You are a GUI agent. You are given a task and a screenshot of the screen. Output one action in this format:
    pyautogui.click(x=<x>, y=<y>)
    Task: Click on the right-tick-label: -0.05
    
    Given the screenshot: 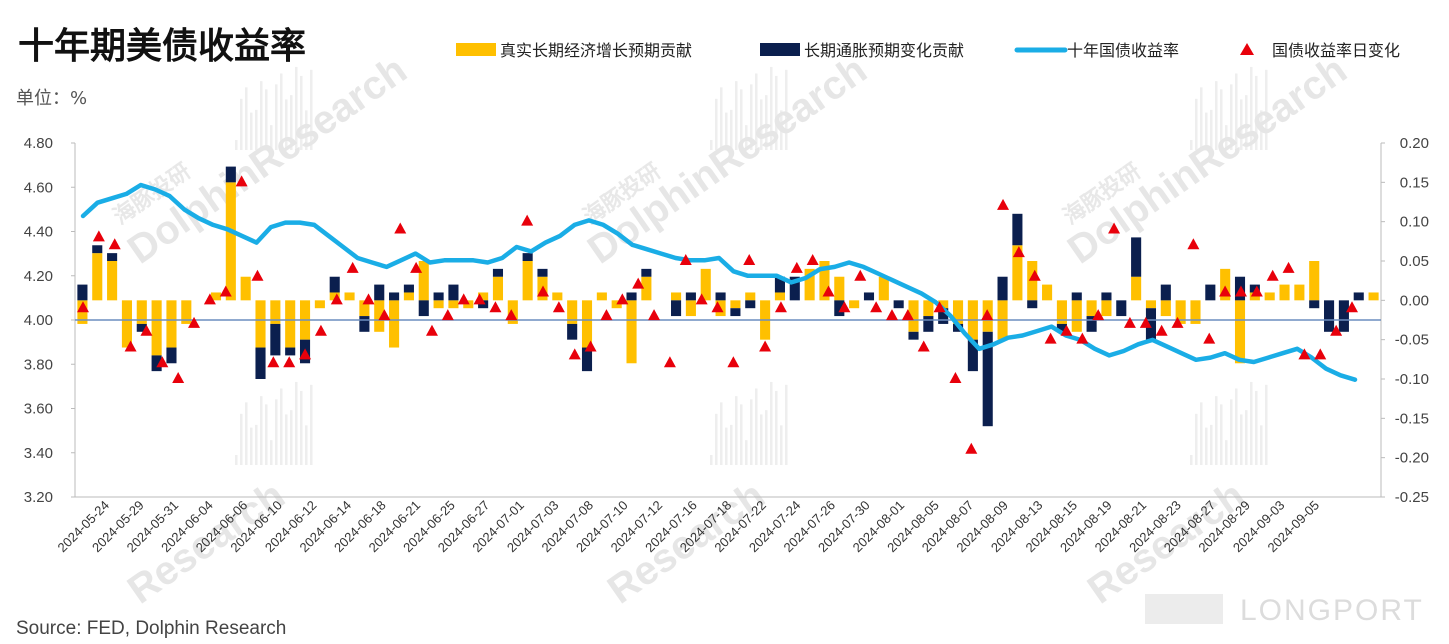 What is the action you would take?
    pyautogui.click(x=1412, y=340)
    